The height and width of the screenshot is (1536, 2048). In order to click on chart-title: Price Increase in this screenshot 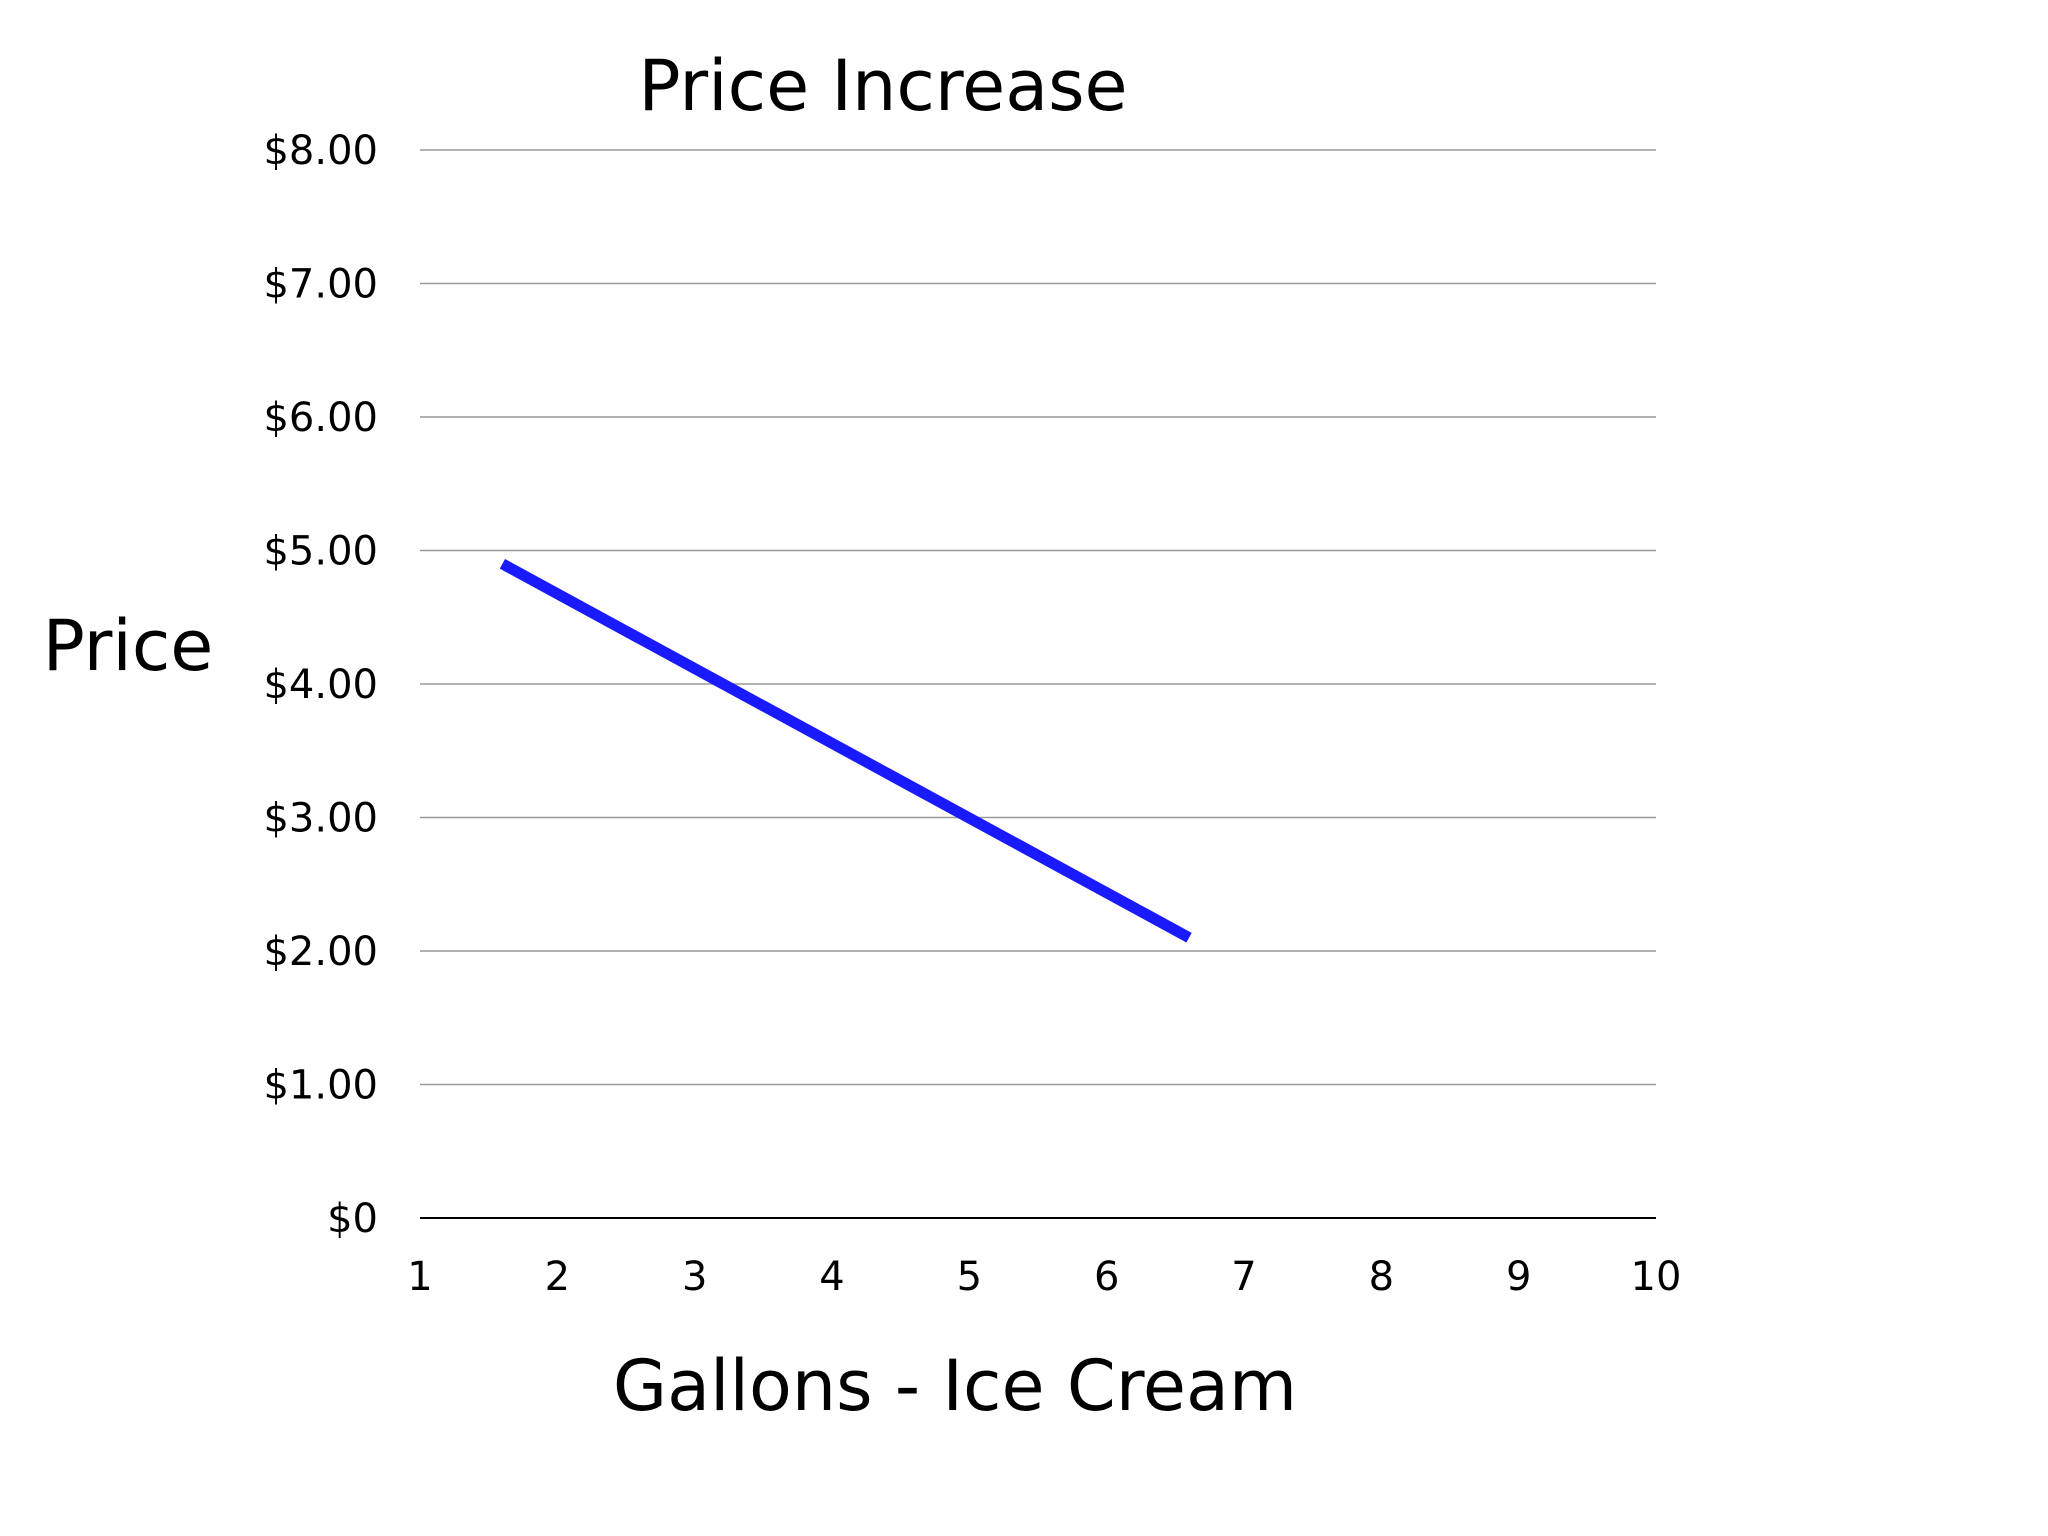, I will do `click(882, 86)`.